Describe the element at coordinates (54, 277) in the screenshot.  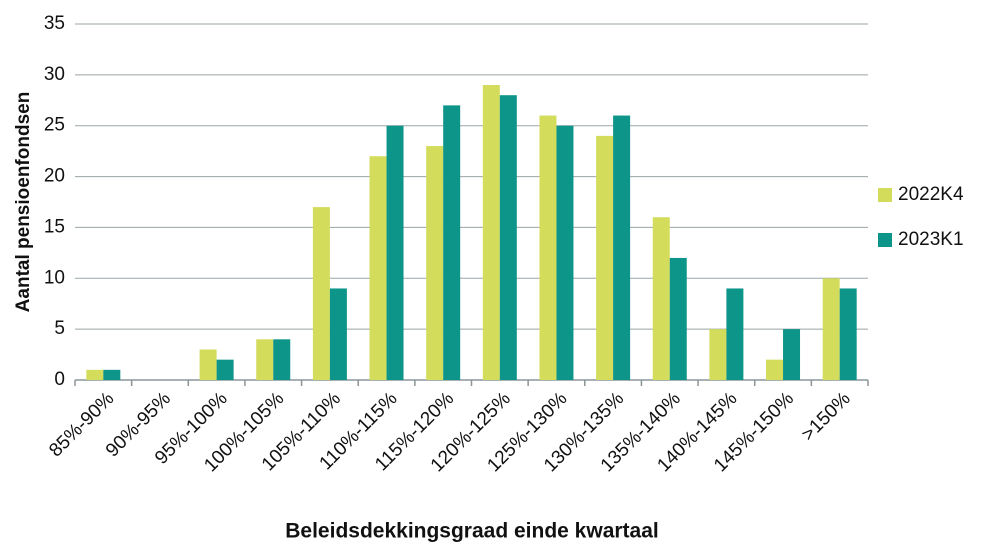
I see `y-tick-label: 10` at that location.